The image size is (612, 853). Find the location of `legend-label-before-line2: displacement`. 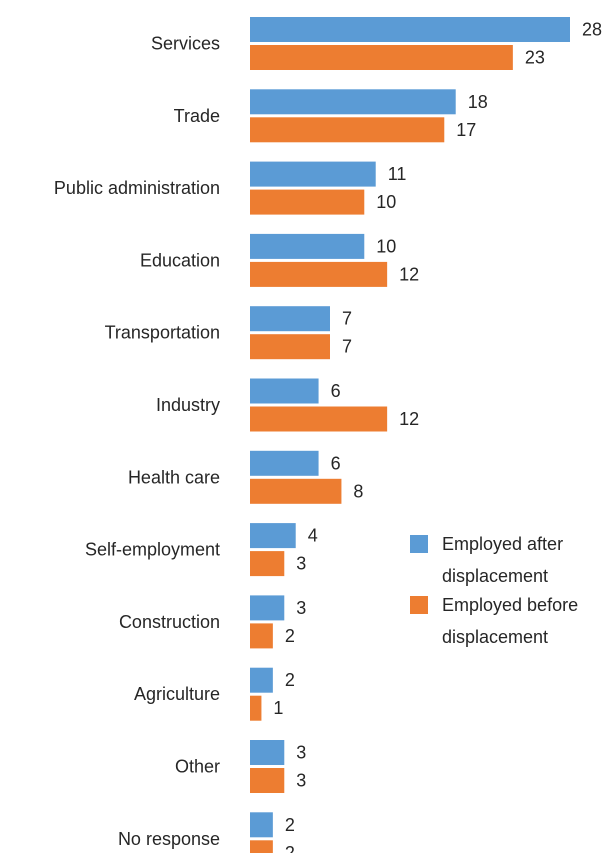

legend-label-before-line2: displacement is located at coordinates (495, 637).